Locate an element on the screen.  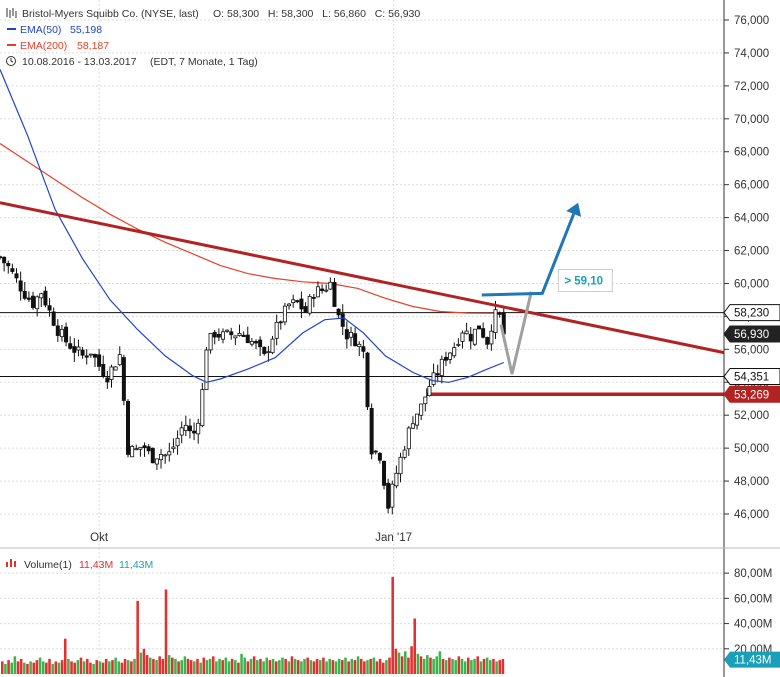
y-tick-label: 48,000 is located at coordinates (751, 482).